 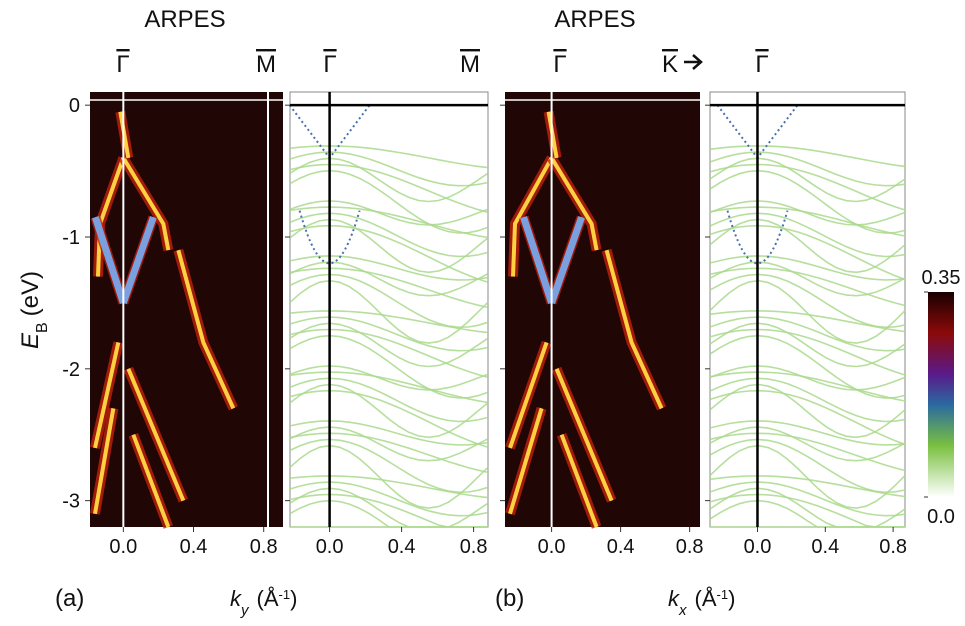 What do you see at coordinates (682, 610) in the screenshot?
I see `x-label-sub: x` at bounding box center [682, 610].